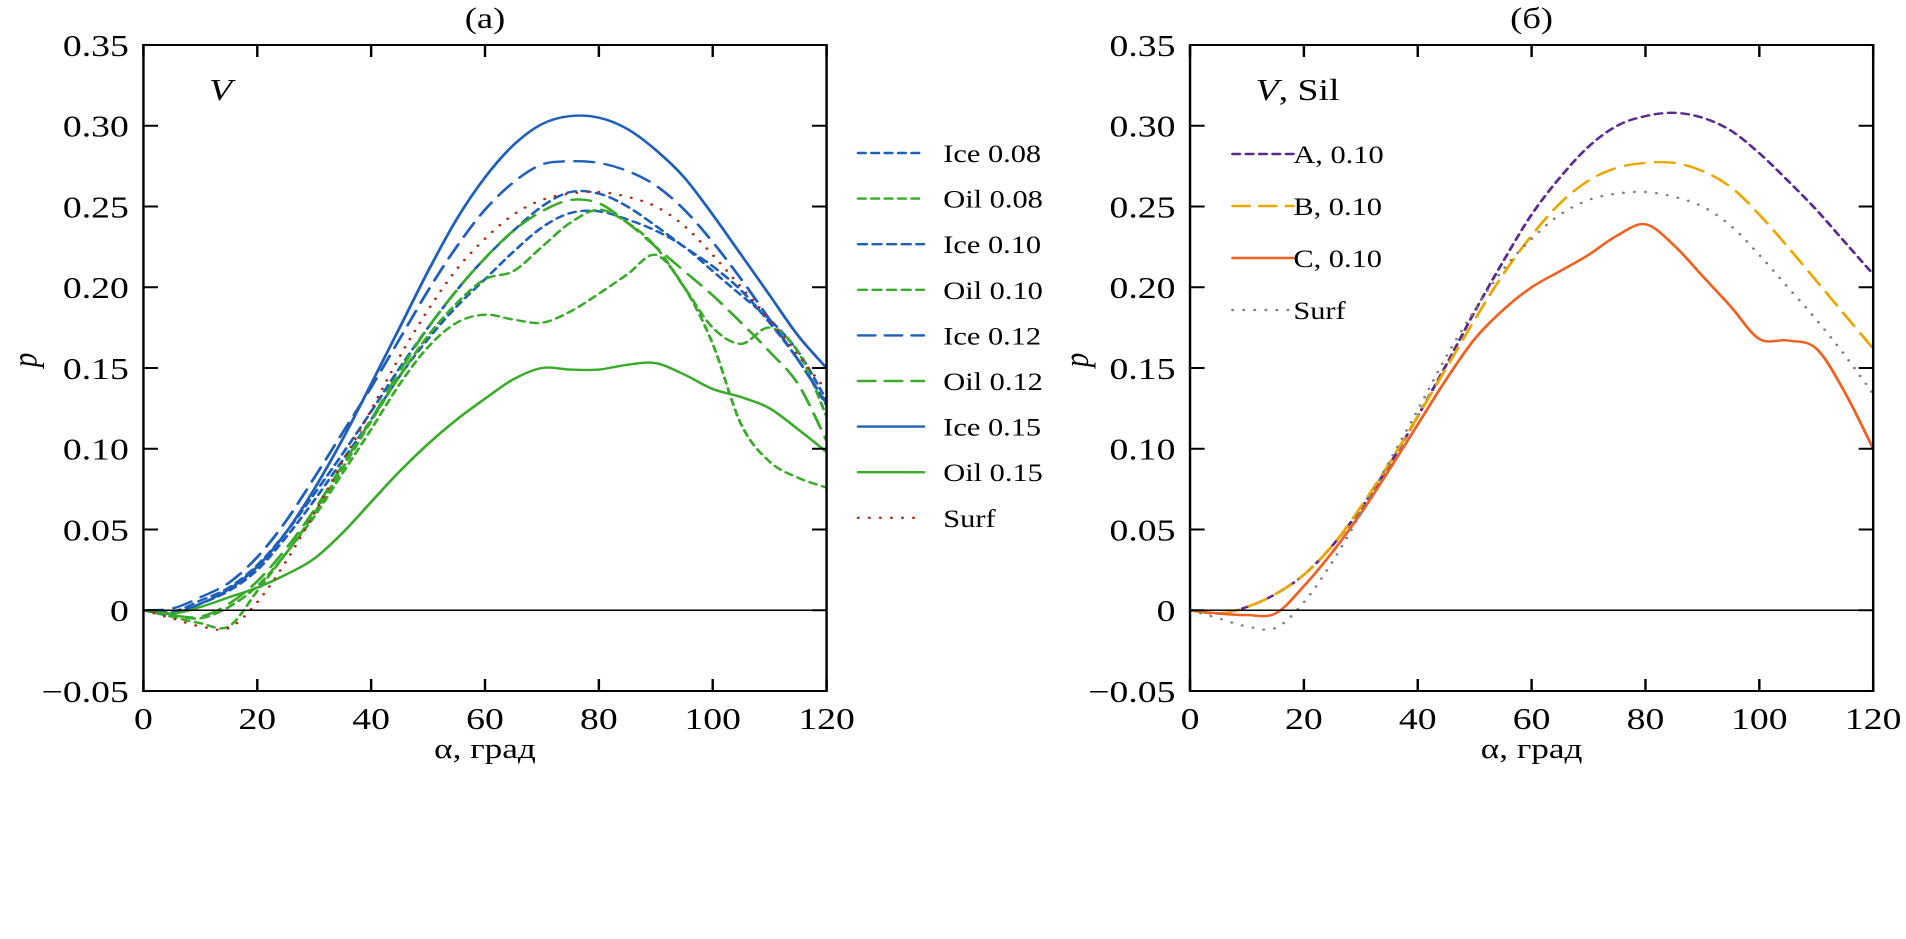  I want to click on legend-item: Oil 0.12, so click(949, 382).